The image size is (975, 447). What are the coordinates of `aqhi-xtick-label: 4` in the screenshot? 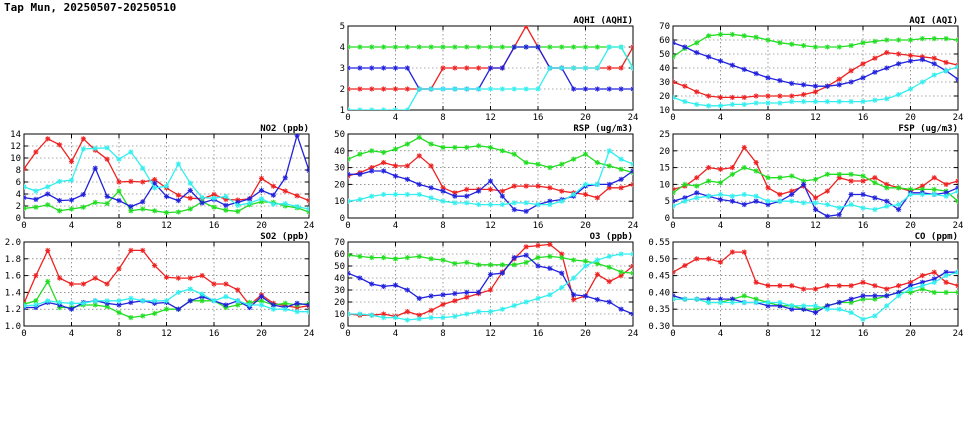 It's located at (395, 118).